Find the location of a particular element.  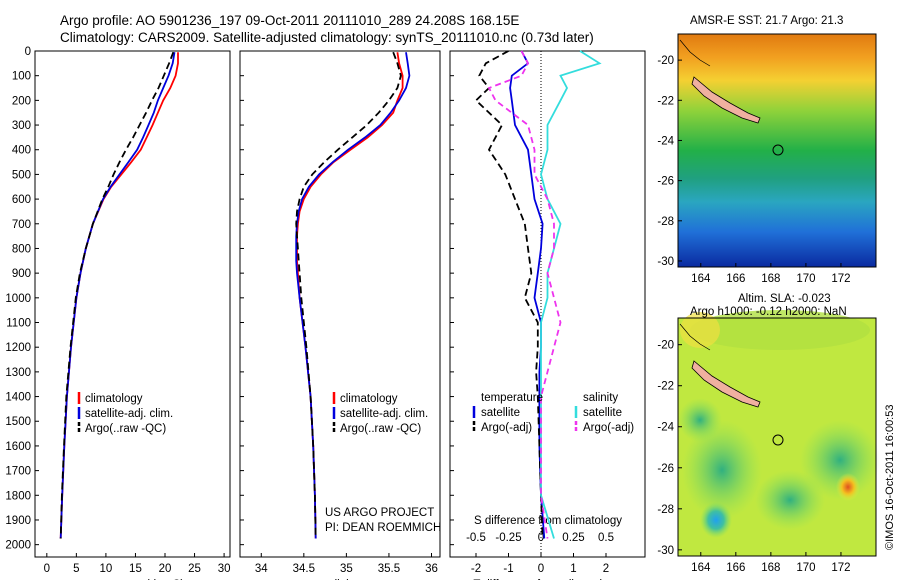

depth-tick-label: 1800 is located at coordinates (18, 496).